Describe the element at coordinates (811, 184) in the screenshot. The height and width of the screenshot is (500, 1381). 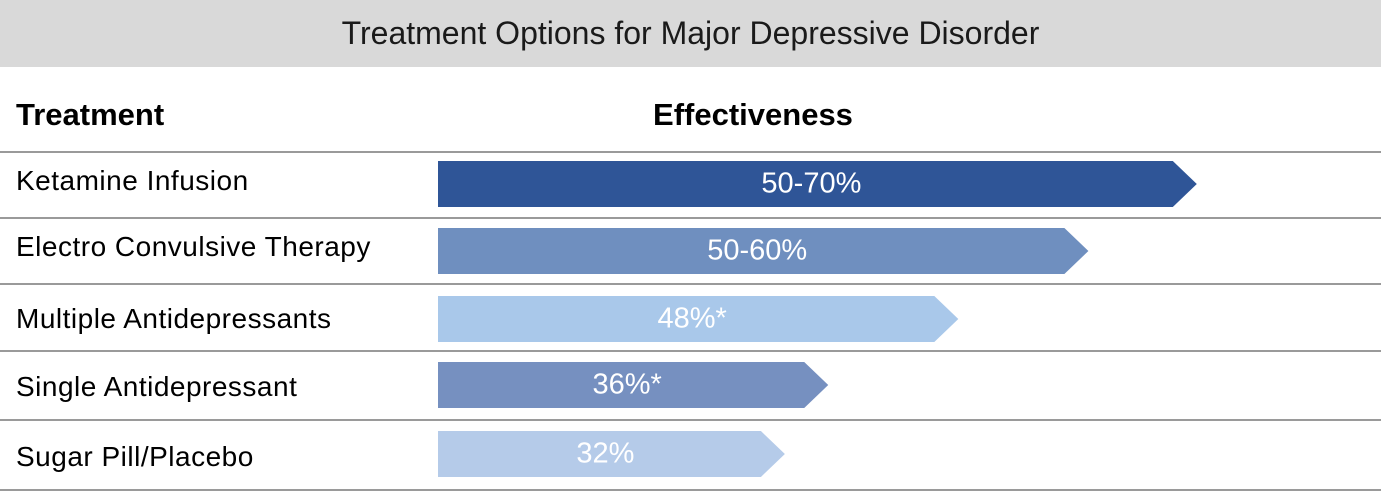
I see `bar-value-label: 50-70%` at that location.